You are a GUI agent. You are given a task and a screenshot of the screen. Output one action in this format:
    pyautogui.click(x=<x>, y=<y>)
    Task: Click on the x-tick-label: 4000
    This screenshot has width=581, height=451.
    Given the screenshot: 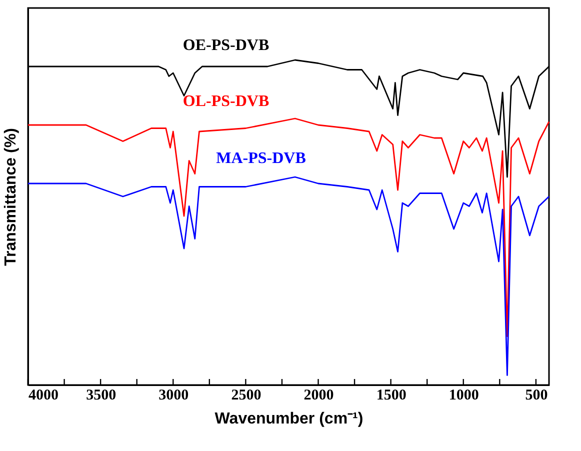 What is the action you would take?
    pyautogui.click(x=43, y=396)
    